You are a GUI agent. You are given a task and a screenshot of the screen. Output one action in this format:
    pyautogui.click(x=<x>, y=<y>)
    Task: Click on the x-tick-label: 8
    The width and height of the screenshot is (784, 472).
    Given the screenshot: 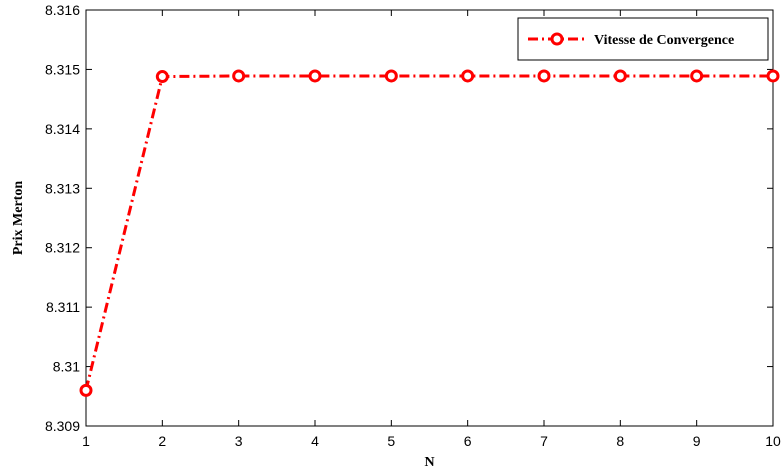 What is the action you would take?
    pyautogui.click(x=620, y=441)
    